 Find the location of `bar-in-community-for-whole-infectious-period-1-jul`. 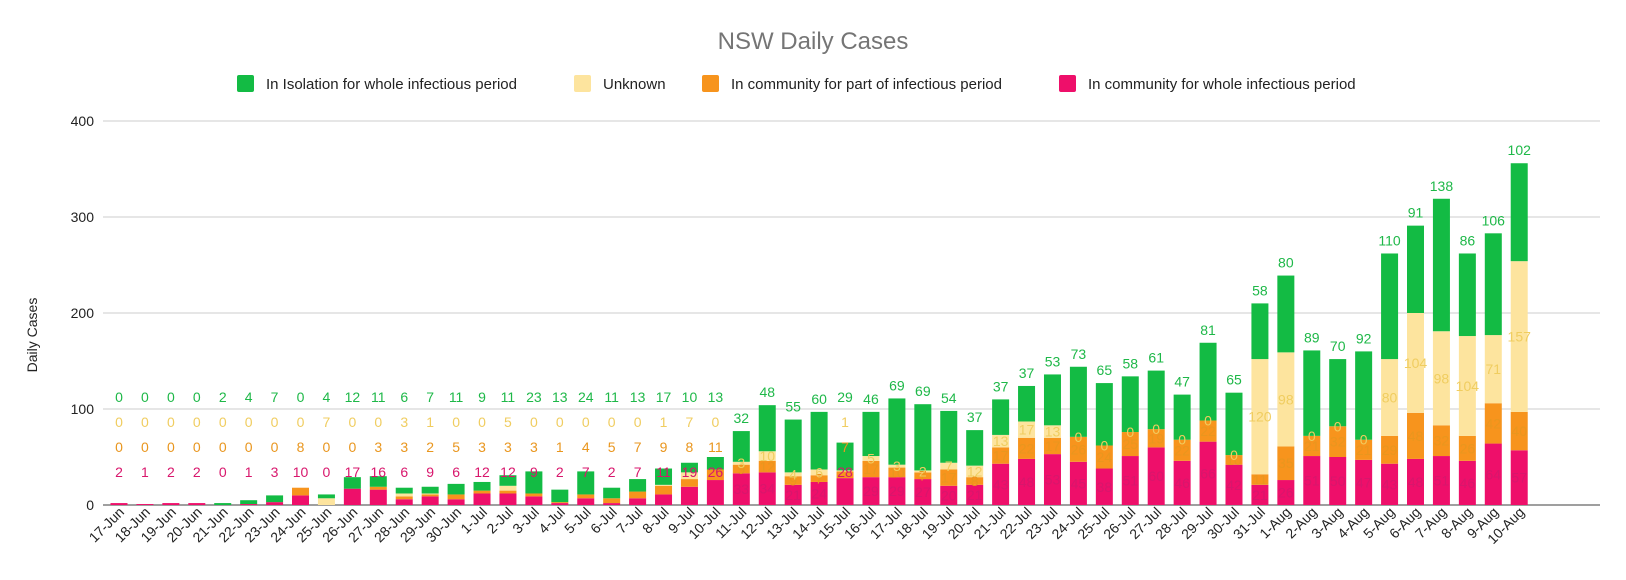

bar-in-community-for-whole-infectious-period-1-jul is located at coordinates (482, 499).